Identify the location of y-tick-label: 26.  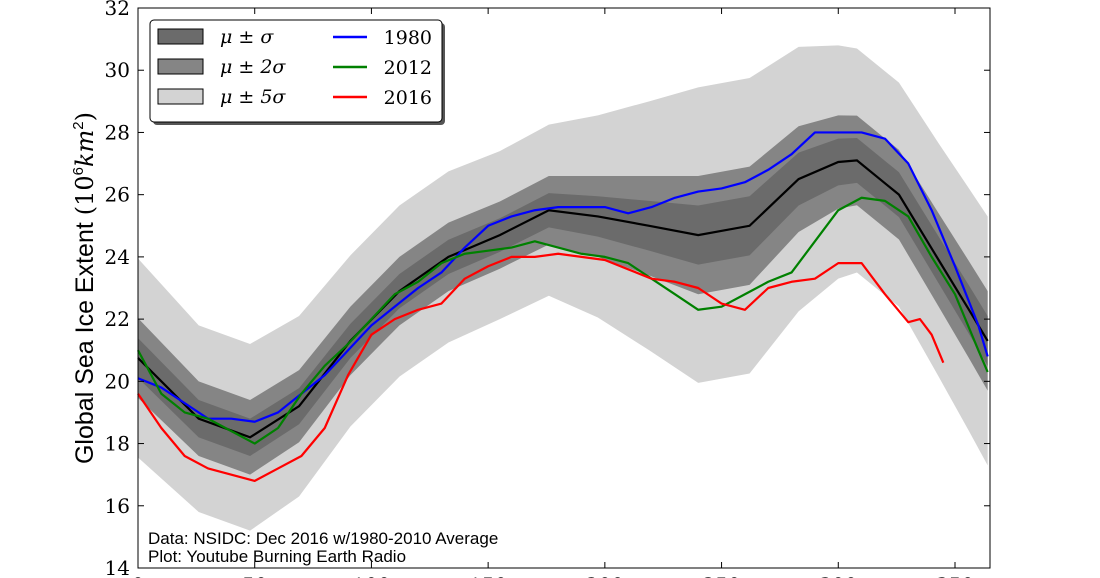
(117, 195).